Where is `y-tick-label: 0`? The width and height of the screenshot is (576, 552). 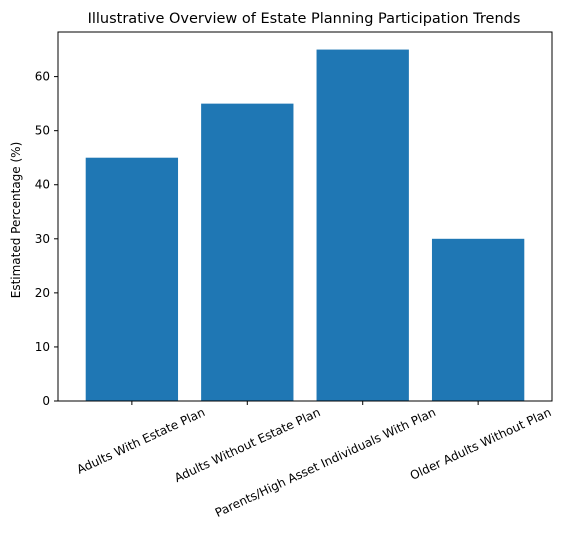
y-tick-label: 0 is located at coordinates (46, 401).